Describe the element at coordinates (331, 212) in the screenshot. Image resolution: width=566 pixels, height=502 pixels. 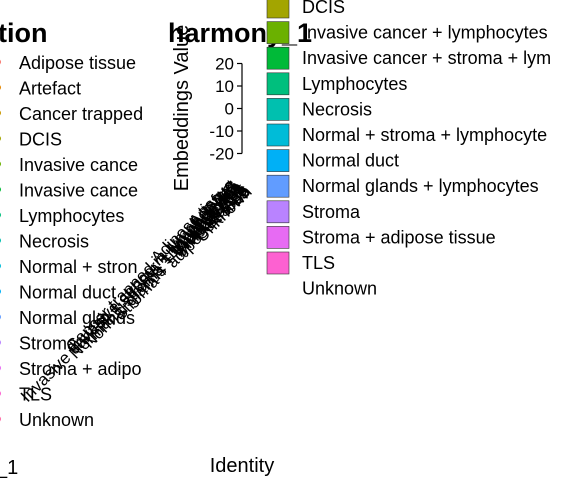
I see `legend-label: Stroma` at that location.